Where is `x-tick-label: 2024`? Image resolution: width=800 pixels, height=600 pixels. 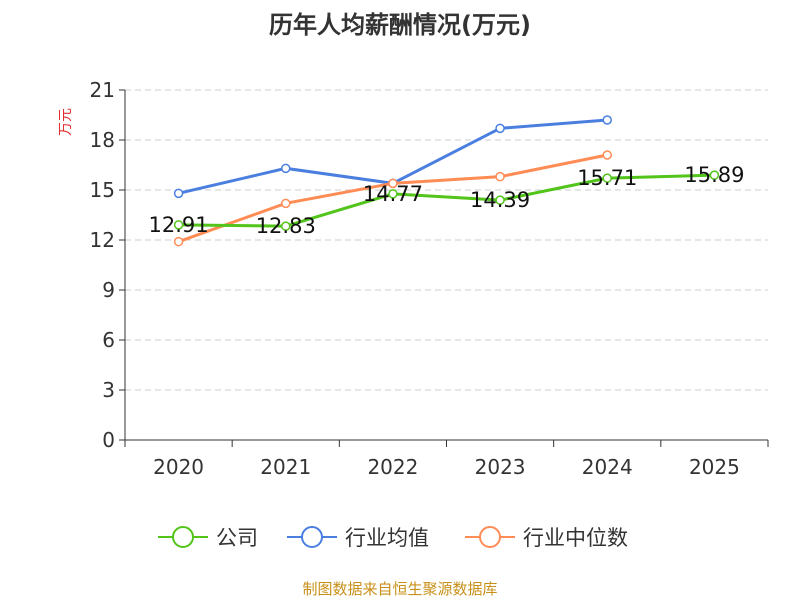 x-tick-label: 2024 is located at coordinates (607, 467).